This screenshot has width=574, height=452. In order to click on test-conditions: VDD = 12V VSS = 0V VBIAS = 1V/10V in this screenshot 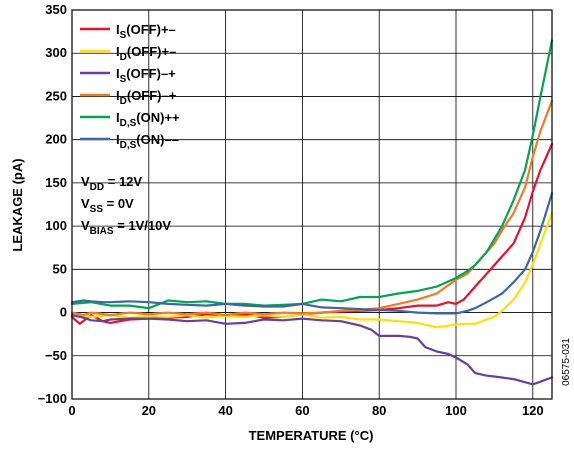, I will do `click(126, 205)`.